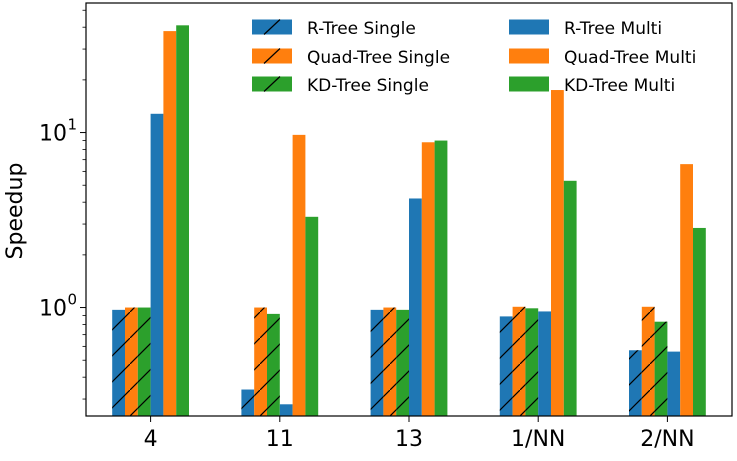 The width and height of the screenshot is (737, 461). Describe the element at coordinates (361, 29) in the screenshot. I see `legend-label-r-tree-single: R-Tree Single` at that location.